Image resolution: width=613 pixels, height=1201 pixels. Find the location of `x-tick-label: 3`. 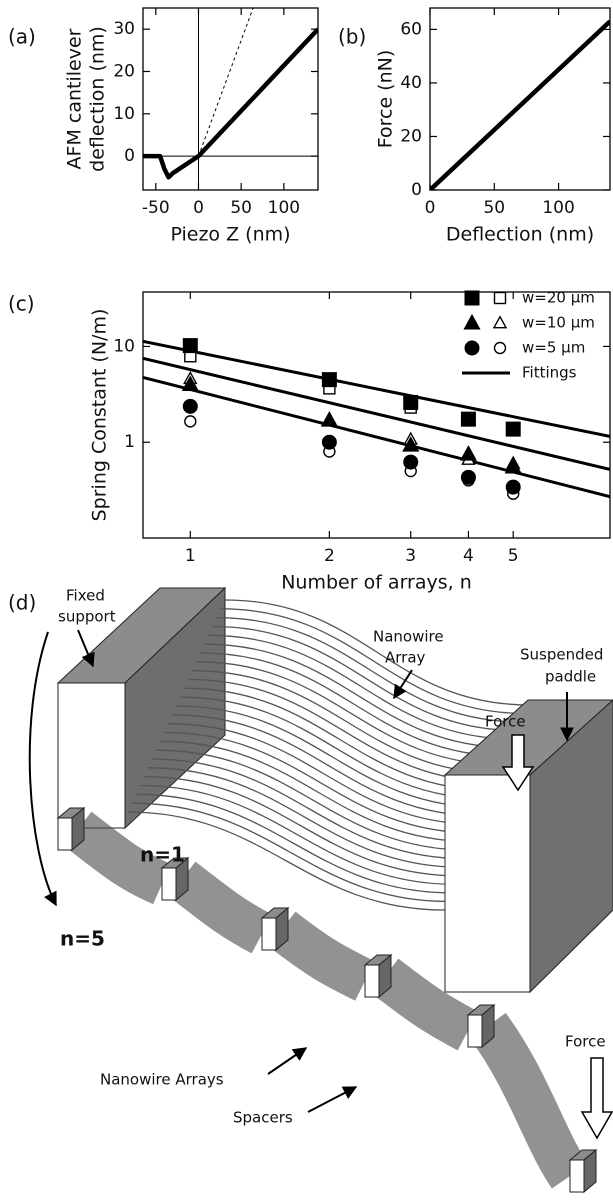

x-tick-label: 3 is located at coordinates (410, 556).